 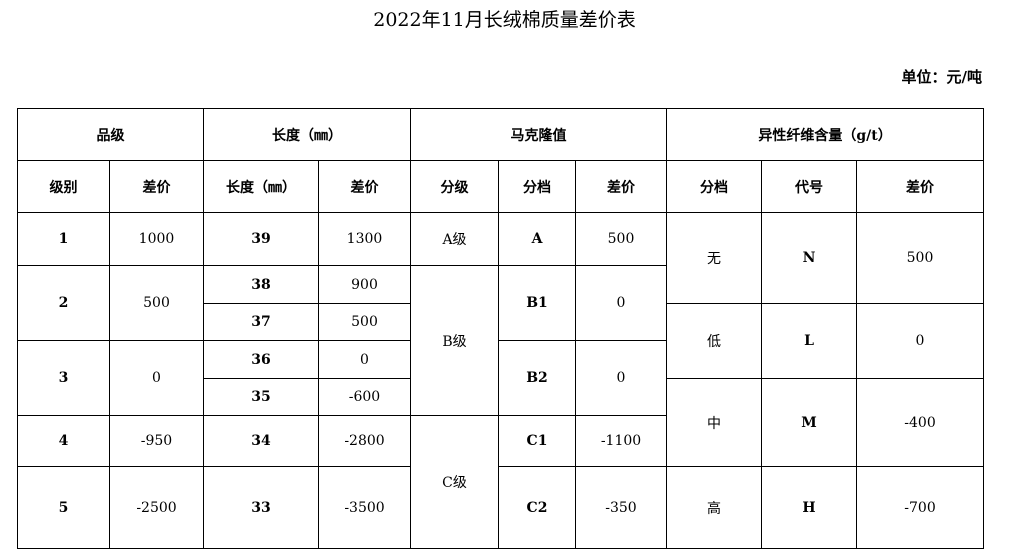 I want to click on grade-level: 3, so click(x=63, y=378).